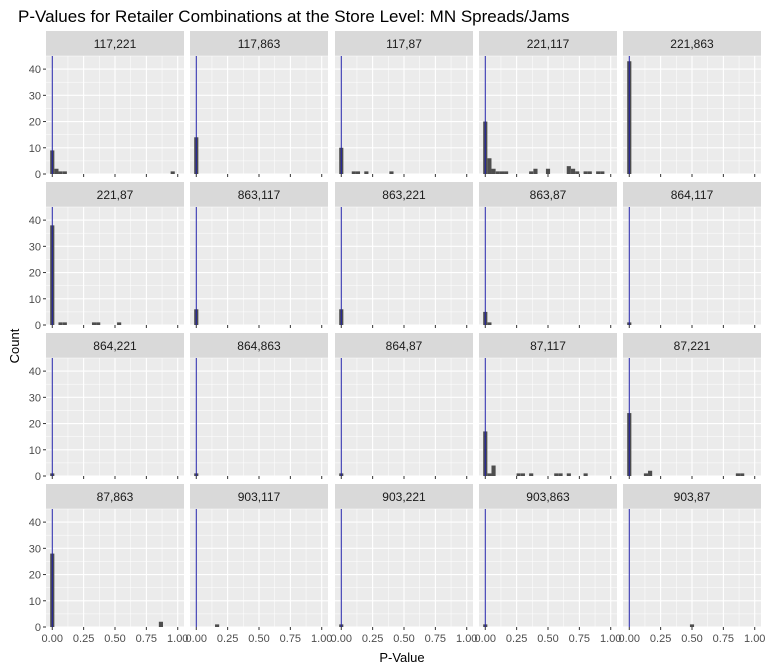 The width and height of the screenshot is (768, 672). Describe the element at coordinates (404, 255) in the screenshot. I see `facet-panel: 863,221` at that location.